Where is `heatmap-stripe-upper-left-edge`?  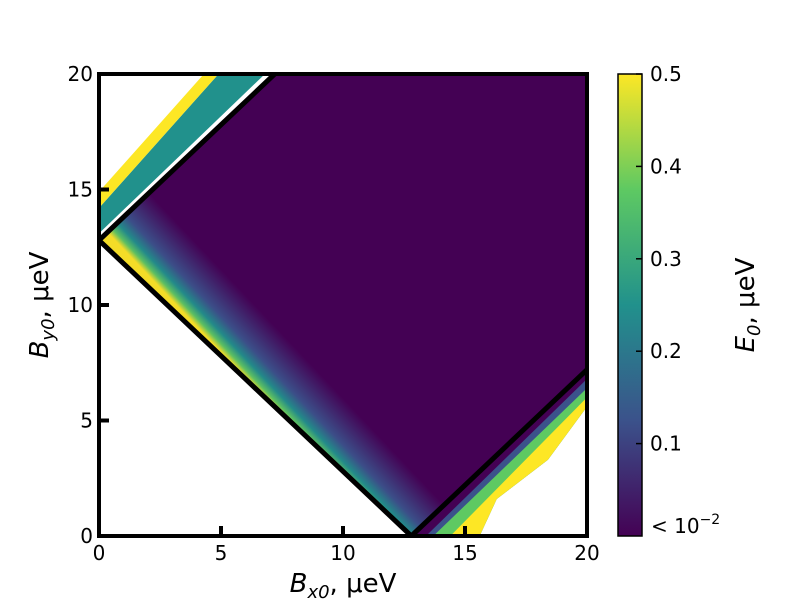 heatmap-stripe-upper-left-edge is located at coordinates (159, 141).